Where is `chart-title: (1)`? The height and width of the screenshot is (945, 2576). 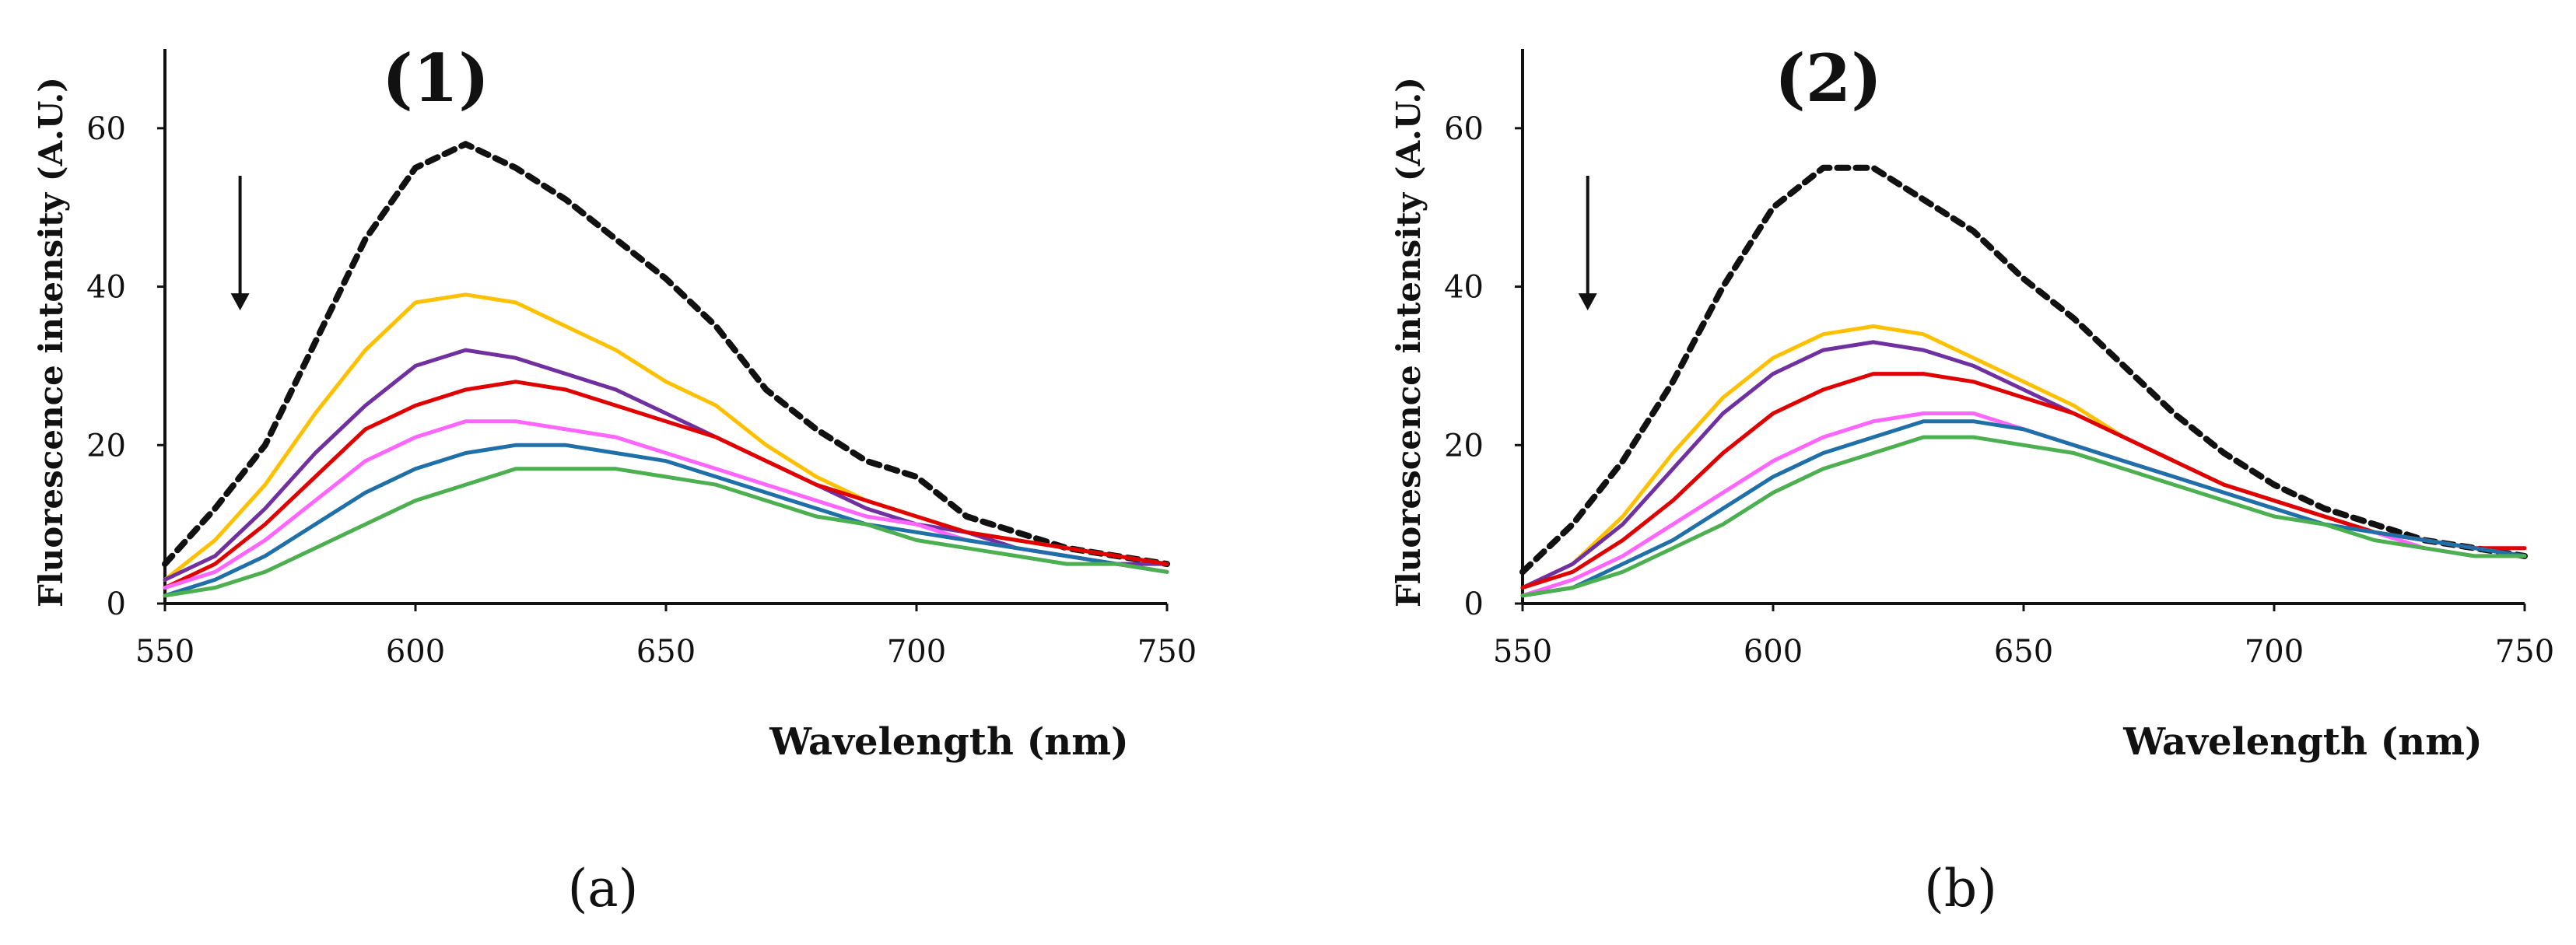 chart-title: (1) is located at coordinates (436, 78).